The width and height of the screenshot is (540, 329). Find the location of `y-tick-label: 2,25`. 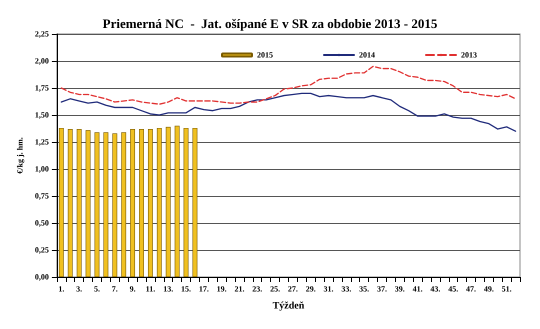

y-tick-label: 2,25 is located at coordinates (41, 34).